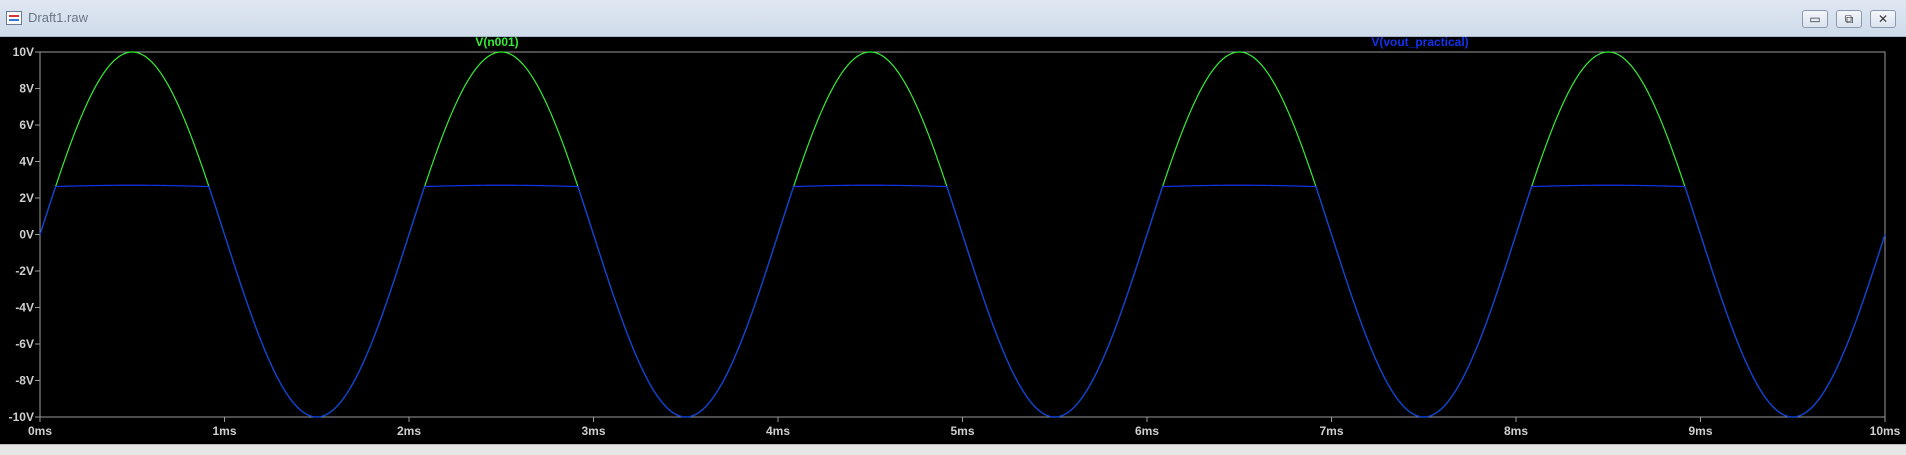  I want to click on y-tick-label: -10V, so click(21, 417).